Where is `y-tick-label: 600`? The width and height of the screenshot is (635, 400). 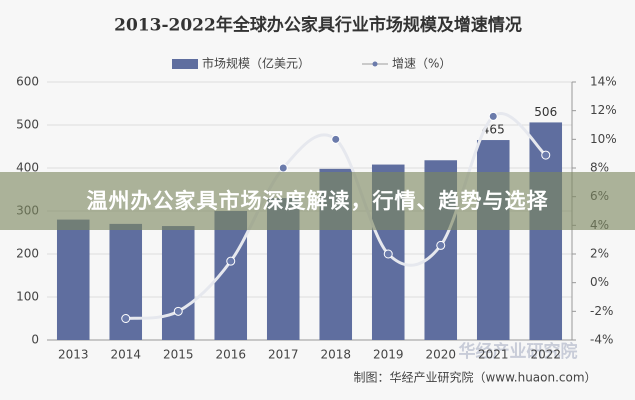
y-tick-label: 600 is located at coordinates (27, 82).